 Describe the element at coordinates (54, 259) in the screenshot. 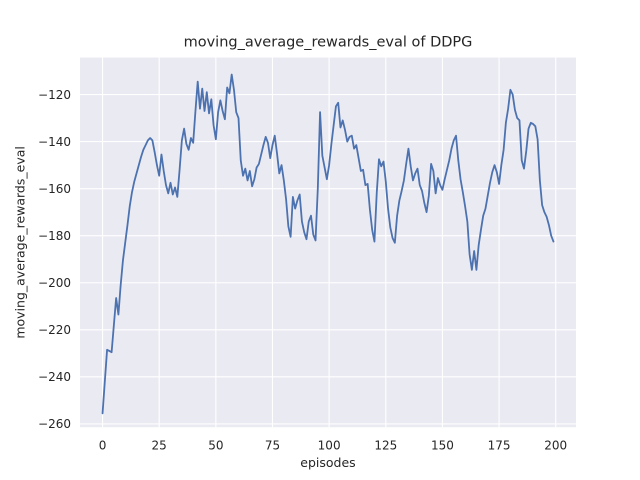

I see `y-tick-labels: −120 −140 −160 −180 −200 −220 −240 −260` at that location.